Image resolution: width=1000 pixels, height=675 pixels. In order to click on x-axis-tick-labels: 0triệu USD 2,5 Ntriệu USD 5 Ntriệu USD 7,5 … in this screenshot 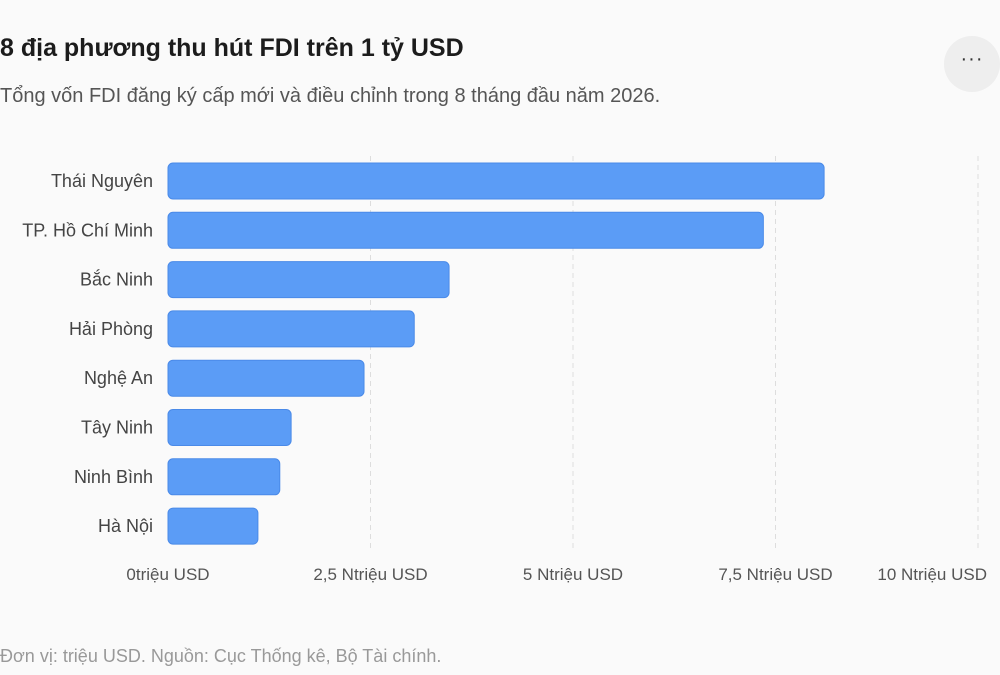, I will do `click(556, 574)`.